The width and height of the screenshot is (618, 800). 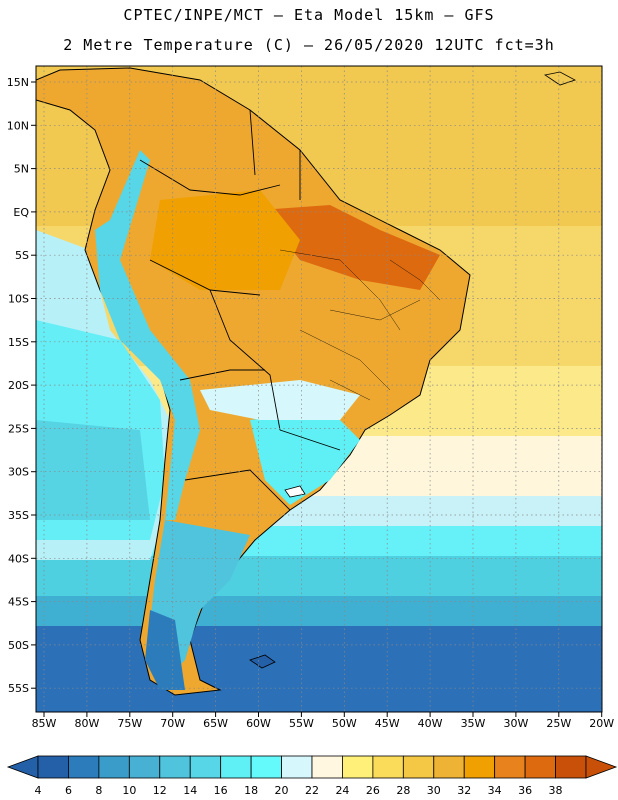 I want to click on chart-title-line-1: CPTEC/INPE/MCT – Eta Model 15km – GFS, so click(x=309, y=15).